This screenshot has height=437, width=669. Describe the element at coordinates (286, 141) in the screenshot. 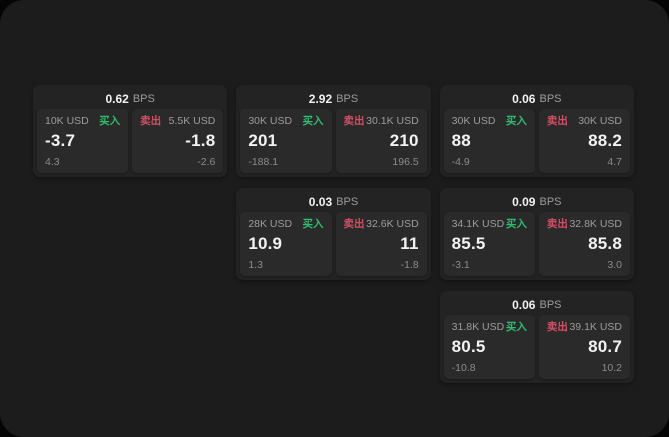

I see `buy-tile: 30K USD 买入 201 -188.1` at that location.